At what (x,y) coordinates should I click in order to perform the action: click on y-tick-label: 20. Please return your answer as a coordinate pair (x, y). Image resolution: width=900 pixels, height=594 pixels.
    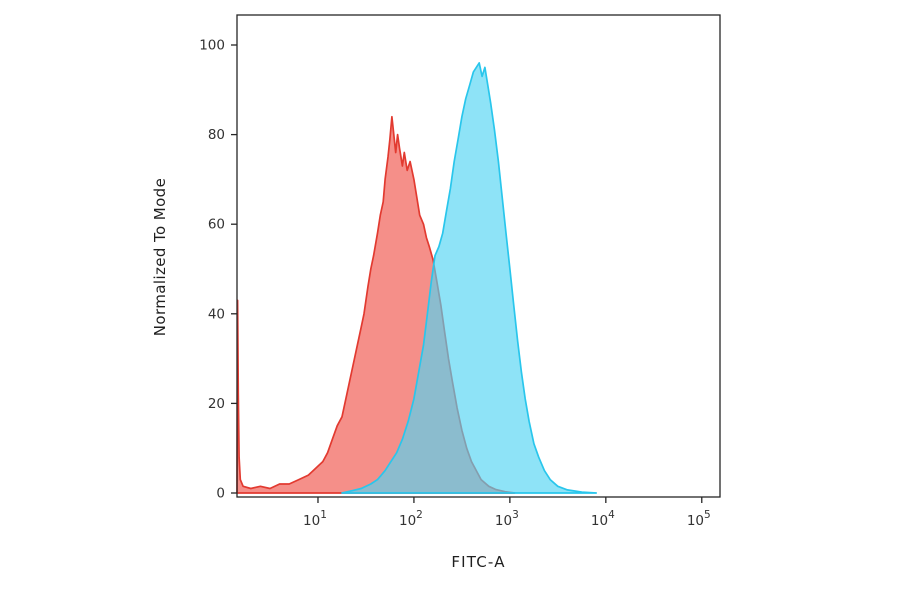
    Looking at the image, I should click on (216, 404).